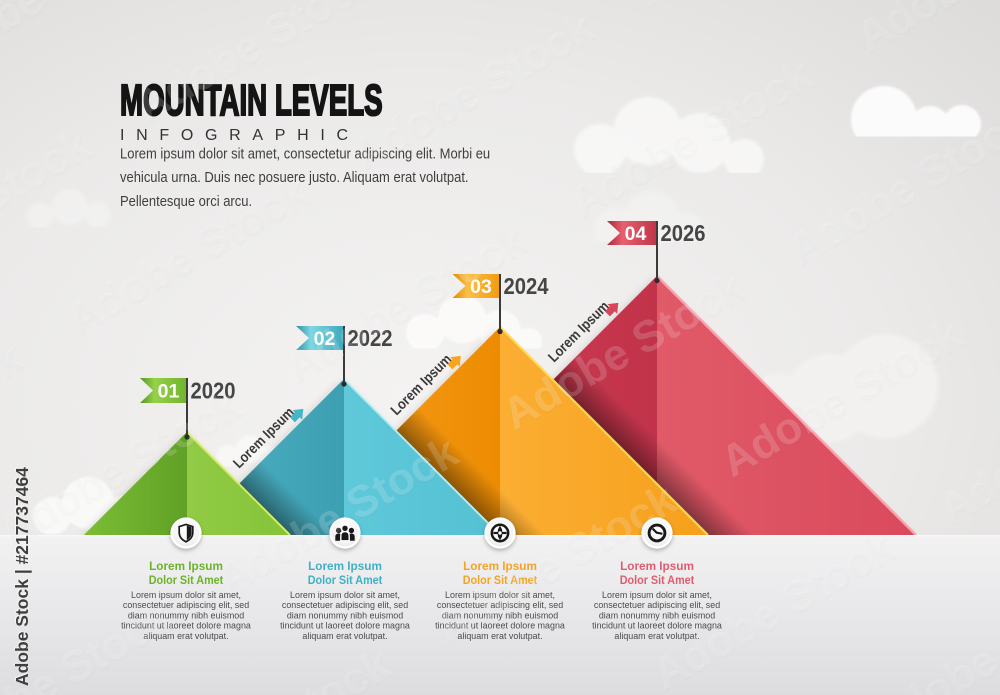 This screenshot has height=695, width=1000. I want to click on svg-text: 01, so click(169, 392).